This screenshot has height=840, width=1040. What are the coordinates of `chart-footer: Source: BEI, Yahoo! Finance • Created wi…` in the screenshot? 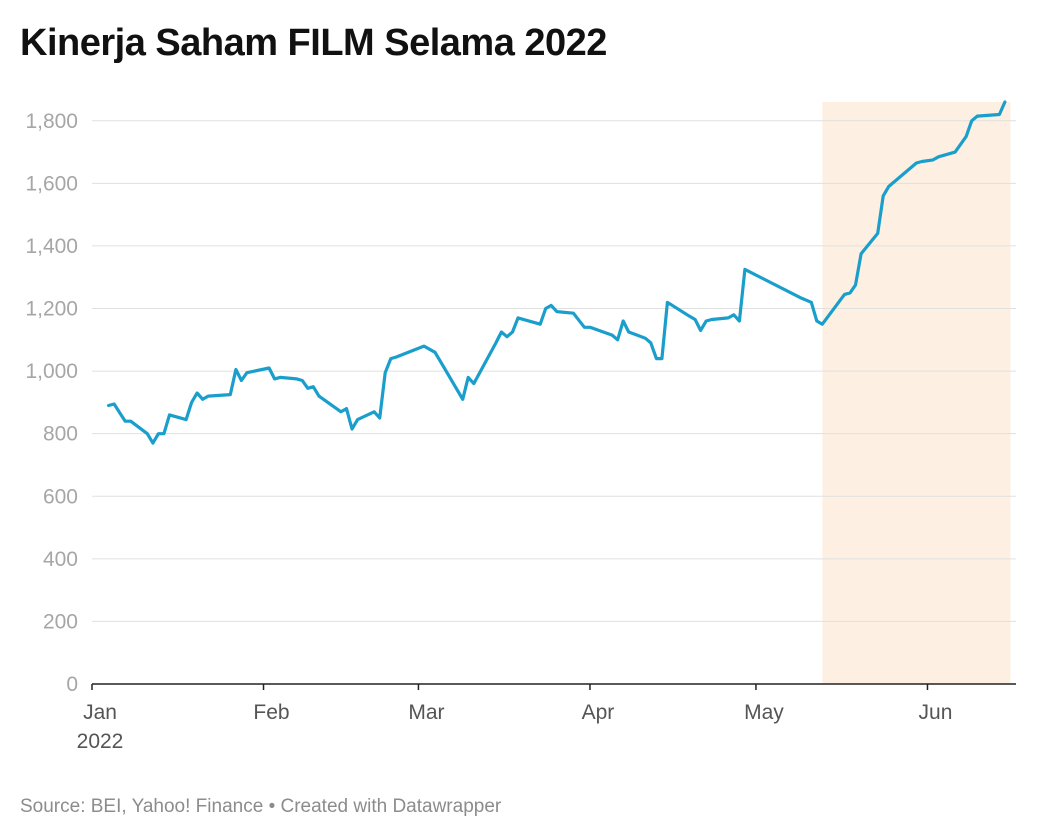 It's located at (260, 807).